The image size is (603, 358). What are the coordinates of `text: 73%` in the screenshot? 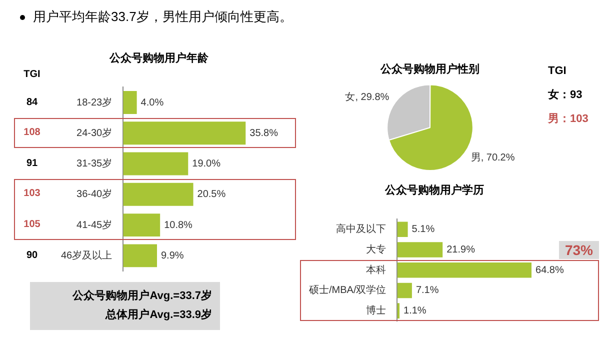 It's located at (579, 249).